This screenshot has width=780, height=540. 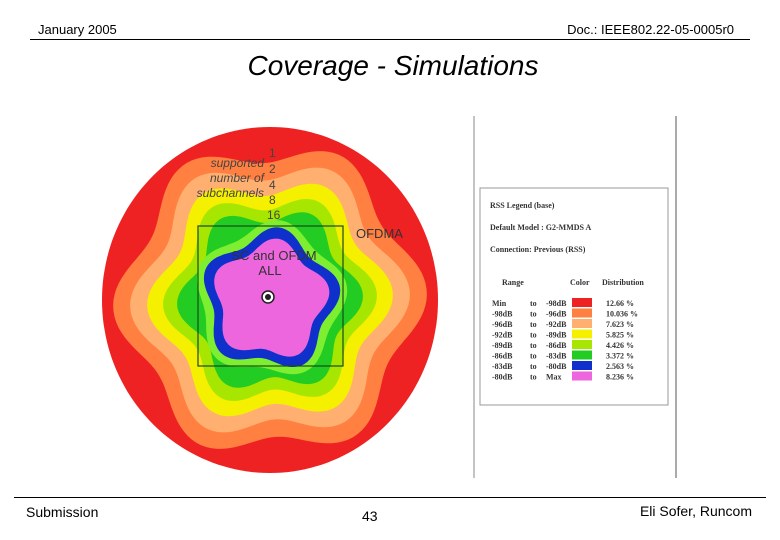 What do you see at coordinates (273, 255) in the screenshot?
I see `sc-ofdm-label: SC and OFDM` at bounding box center [273, 255].